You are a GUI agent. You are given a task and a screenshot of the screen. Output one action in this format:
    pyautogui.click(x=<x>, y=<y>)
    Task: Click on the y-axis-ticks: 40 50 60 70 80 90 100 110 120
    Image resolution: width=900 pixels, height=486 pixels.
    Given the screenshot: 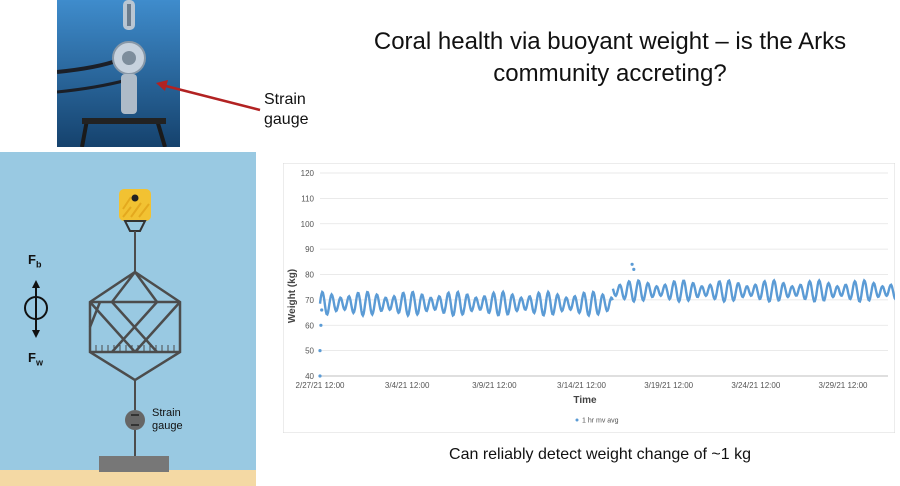 What is the action you would take?
    pyautogui.click(x=308, y=275)
    